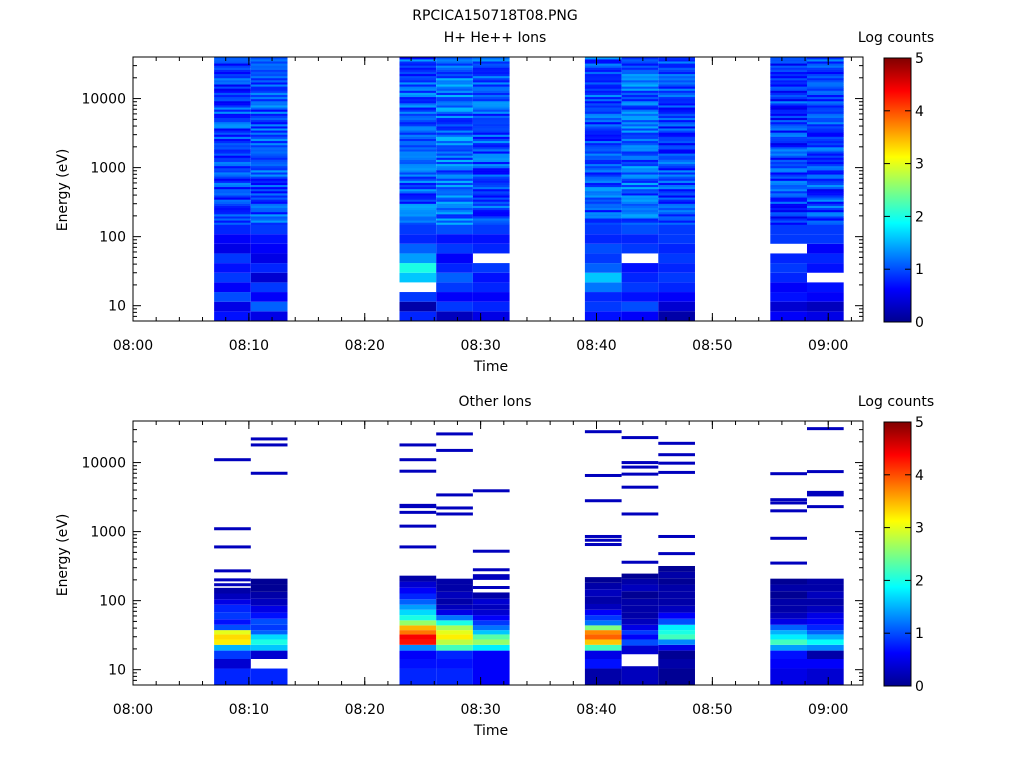 The image size is (1024, 768). I want to click on colorbar-tick-label: 0, so click(919, 687).